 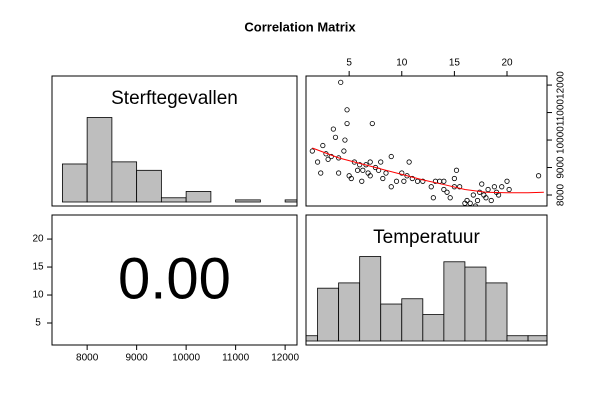 I want to click on chart-title: Correlation Matrix, so click(x=300, y=26).